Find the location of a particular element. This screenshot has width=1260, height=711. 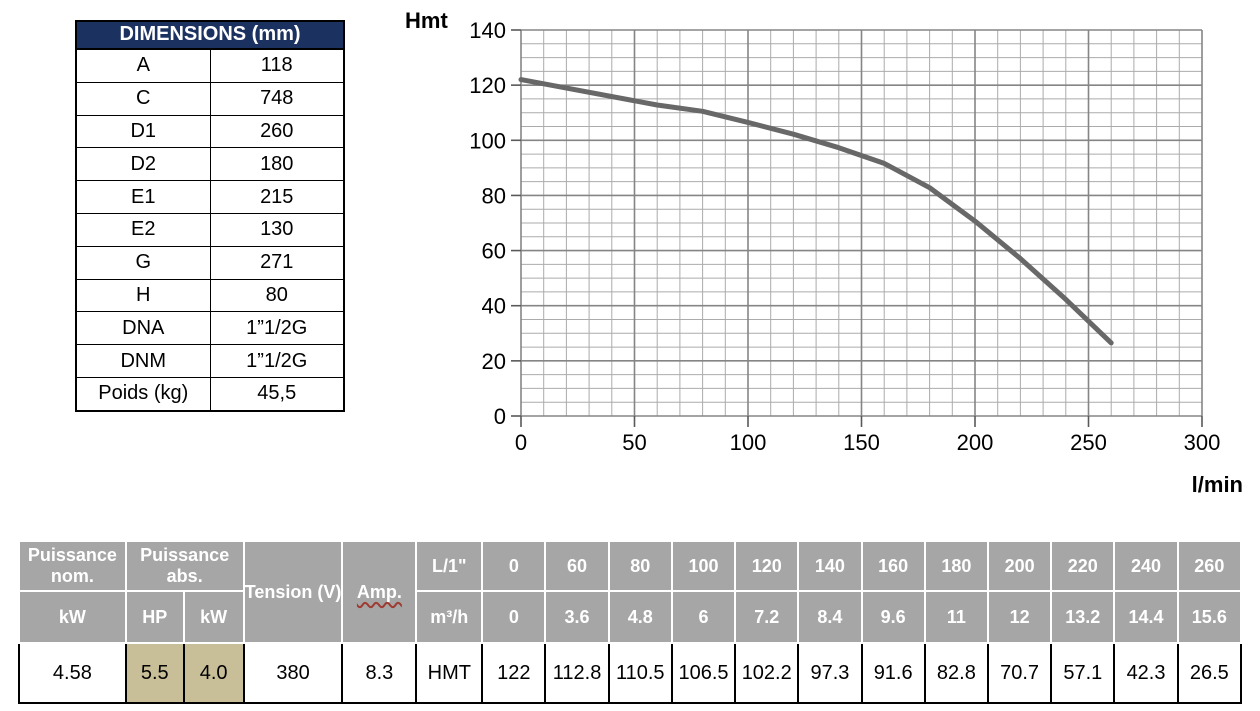

dimension-value: 1”1/2G is located at coordinates (277, 328).